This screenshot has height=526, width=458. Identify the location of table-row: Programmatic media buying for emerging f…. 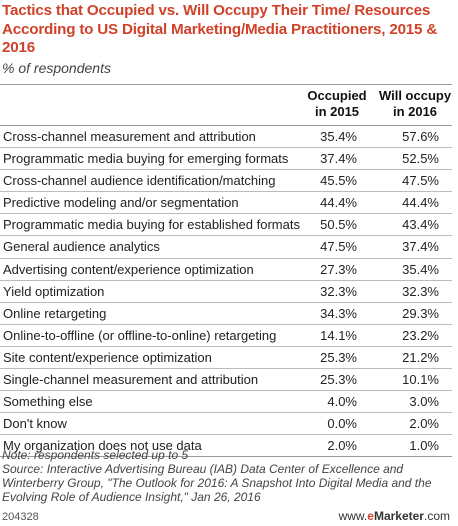
(226, 159).